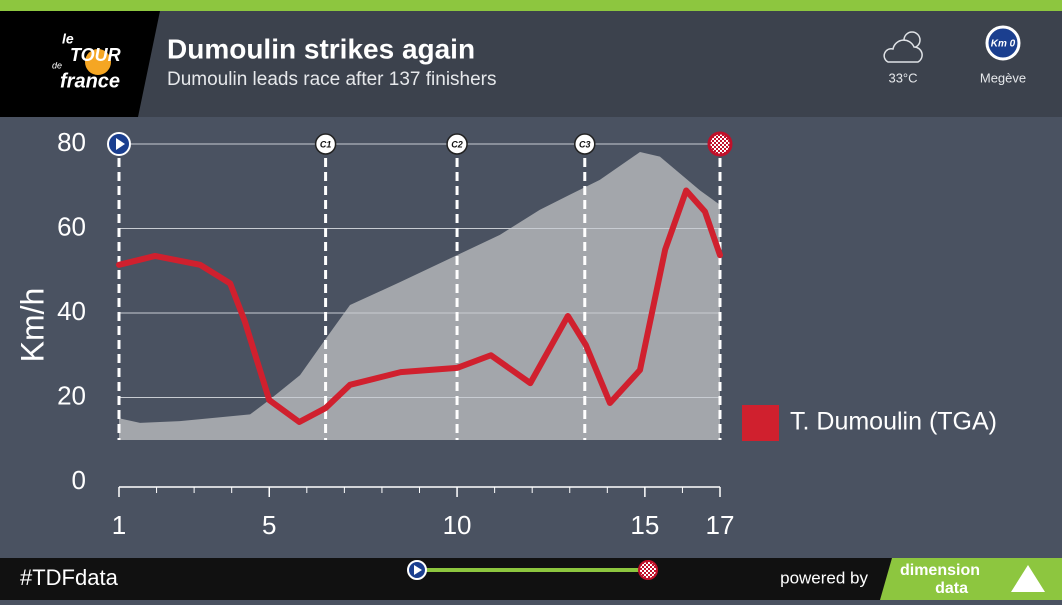 The width and height of the screenshot is (1062, 605). What do you see at coordinates (951, 588) in the screenshot?
I see `sponsor-text: data` at bounding box center [951, 588].